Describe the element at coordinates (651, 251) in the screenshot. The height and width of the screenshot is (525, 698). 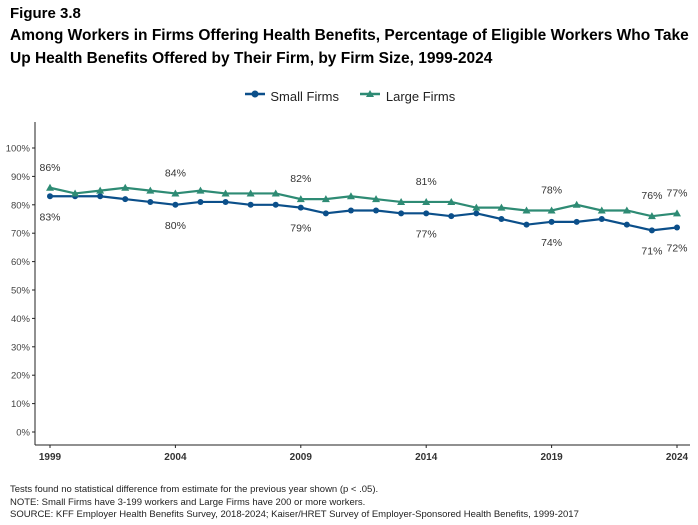
I see `data-label: 71%` at that location.